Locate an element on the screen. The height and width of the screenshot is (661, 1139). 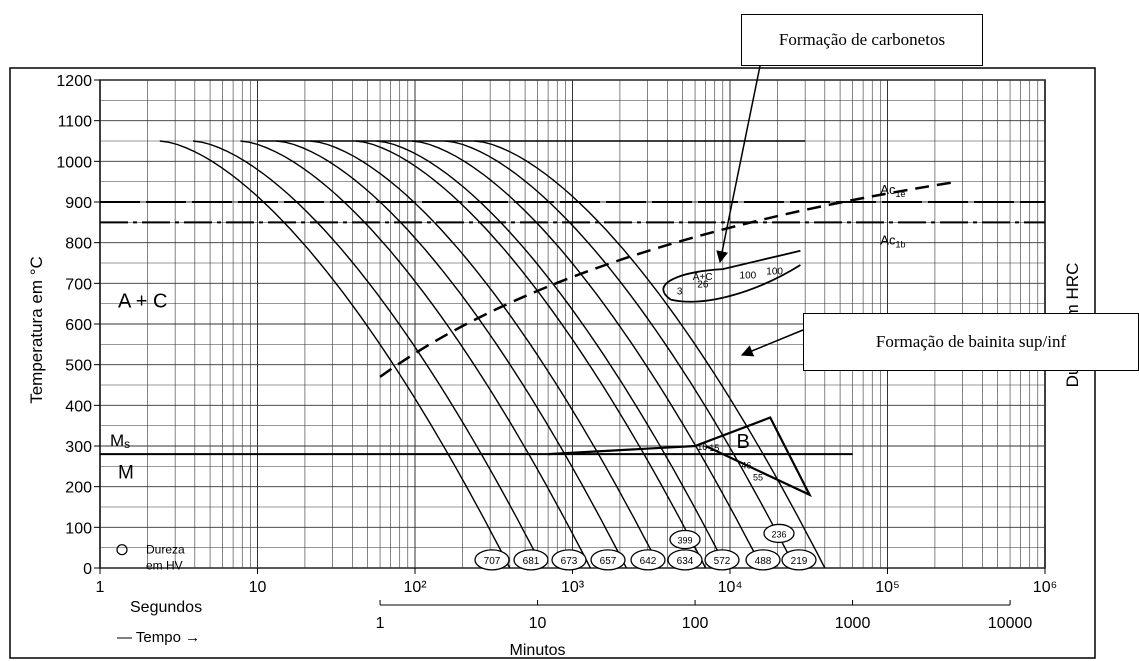
carbide-percentage-label: 3 is located at coordinates (680, 292).